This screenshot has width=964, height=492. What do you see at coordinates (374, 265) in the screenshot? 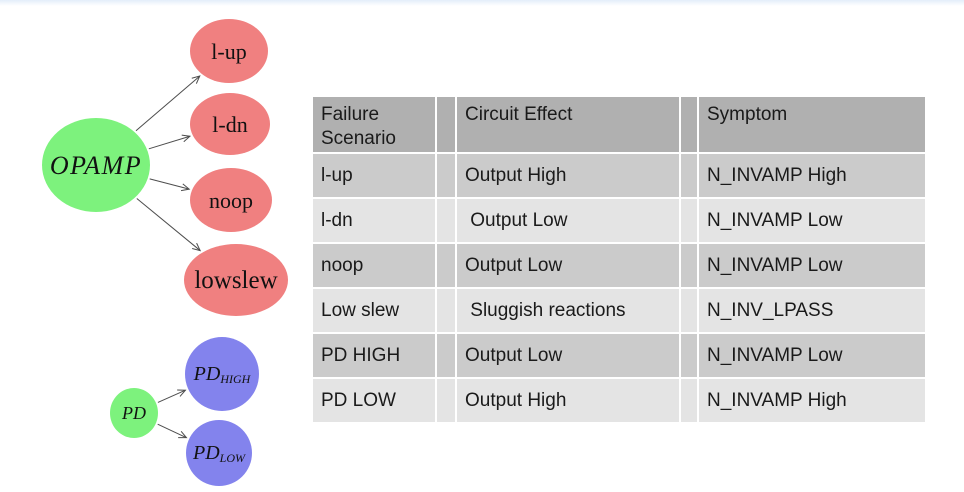
I see `row-2-cell-failure-scenario: noop` at bounding box center [374, 265].